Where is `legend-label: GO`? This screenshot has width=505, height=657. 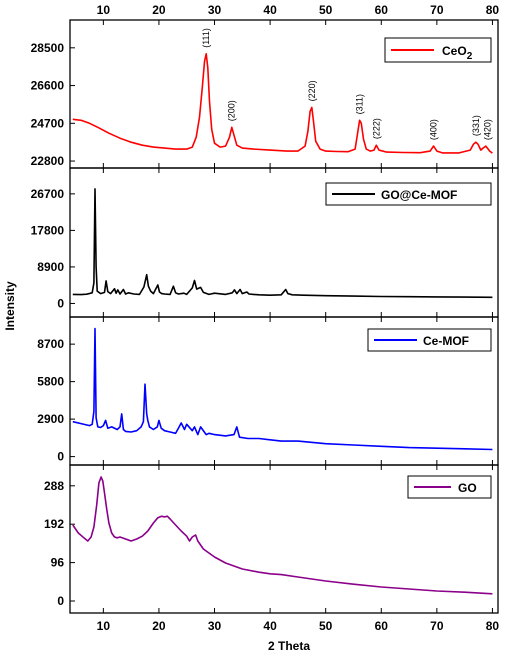 legend-label: GO is located at coordinates (467, 488).